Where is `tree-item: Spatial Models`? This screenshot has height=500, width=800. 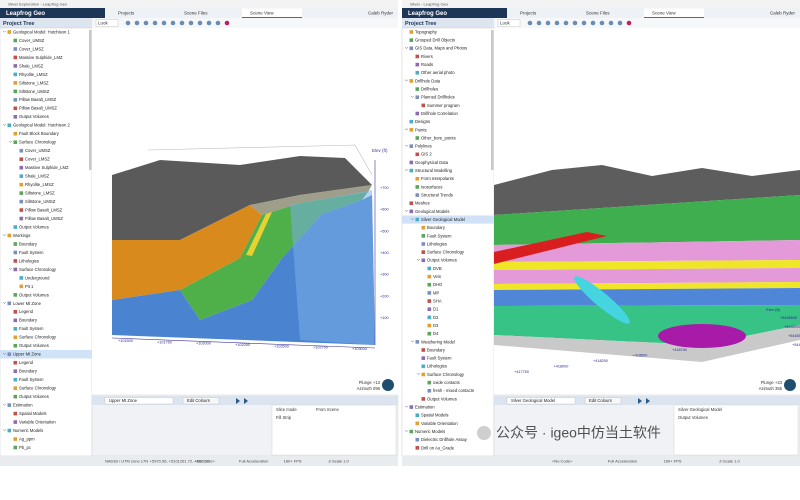 tree-item: Spatial Models is located at coordinates (32, 413).